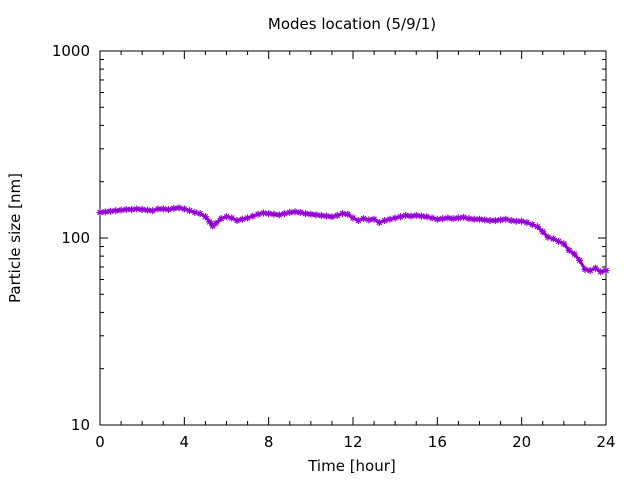  I want to click on x-tick-label: 20, so click(521, 442).